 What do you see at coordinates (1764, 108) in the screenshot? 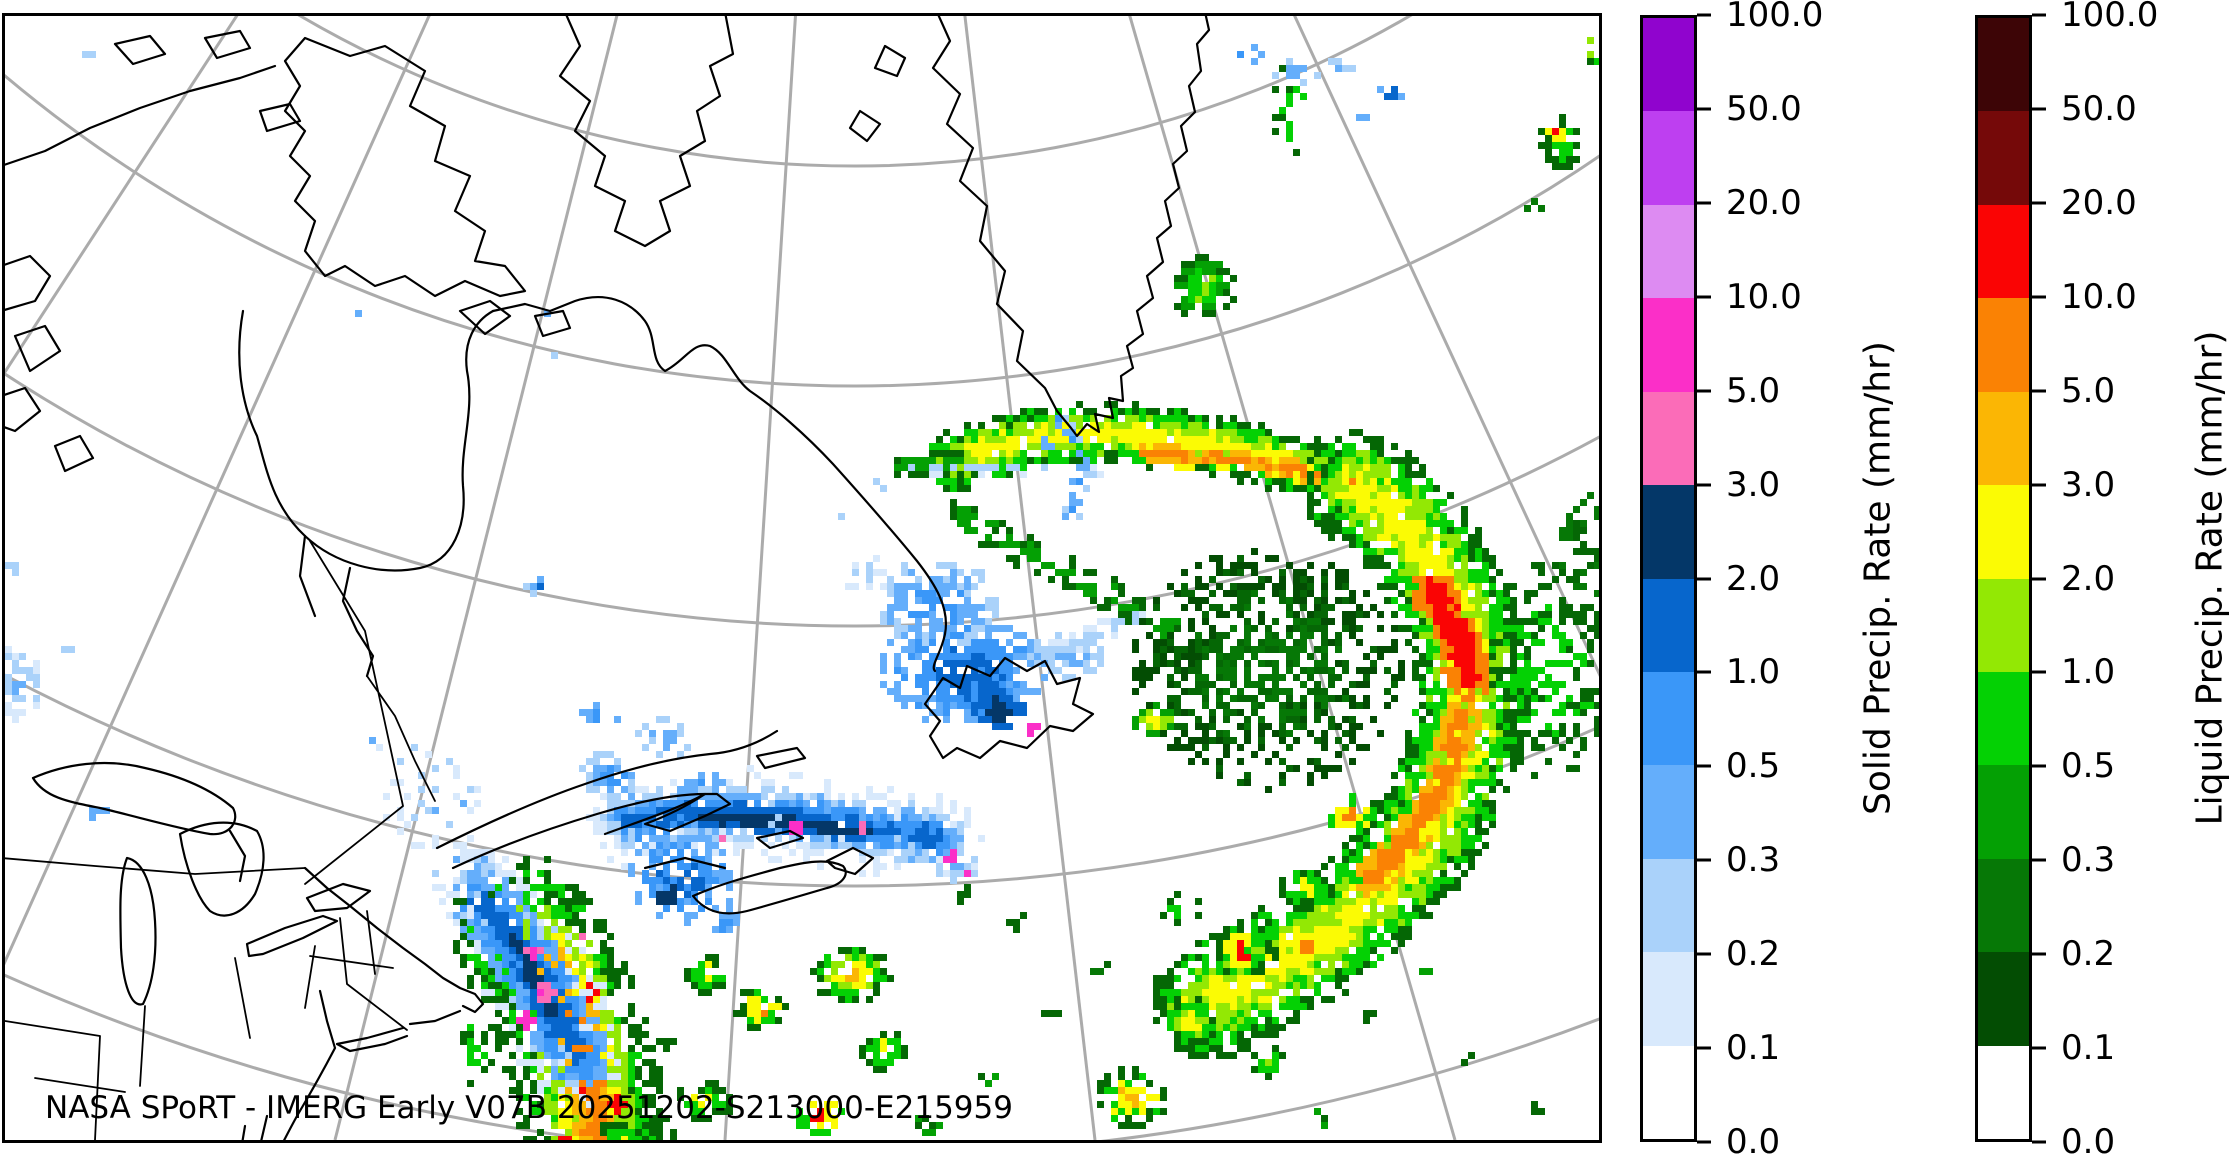
I see `colorbar-solid-tick-label: 50.0` at bounding box center [1764, 108].